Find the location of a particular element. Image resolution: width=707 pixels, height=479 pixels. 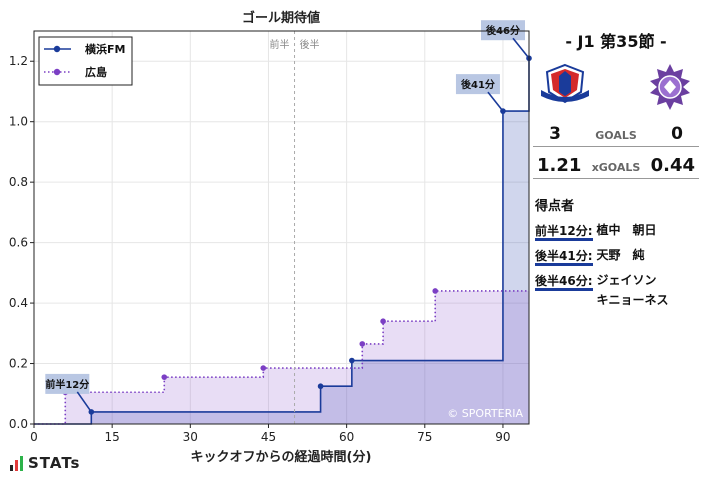

scorers-title: 得点者 is located at coordinates (555, 206).